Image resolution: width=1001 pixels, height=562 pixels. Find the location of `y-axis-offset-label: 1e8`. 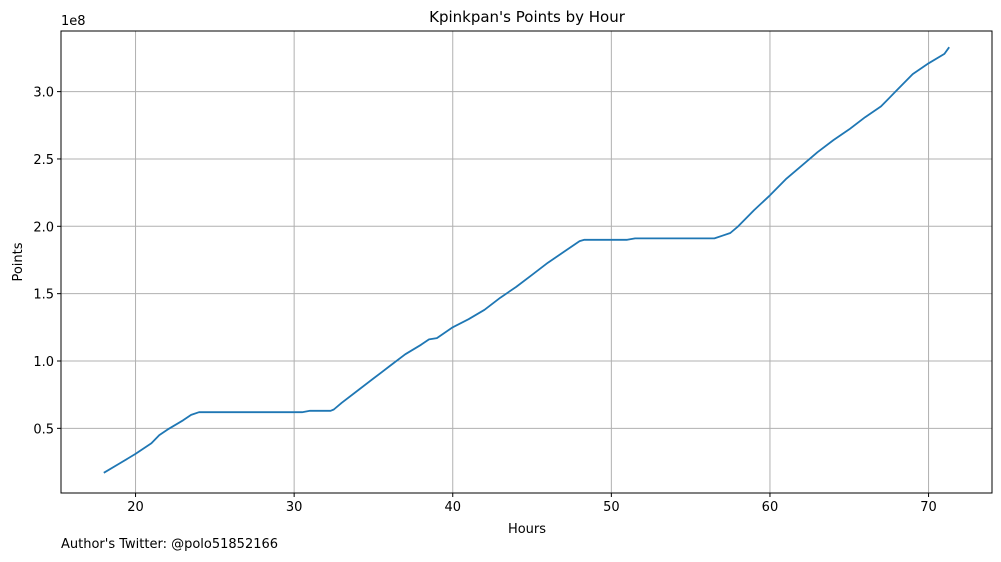

y-axis-offset-label: 1e8 is located at coordinates (73, 21).